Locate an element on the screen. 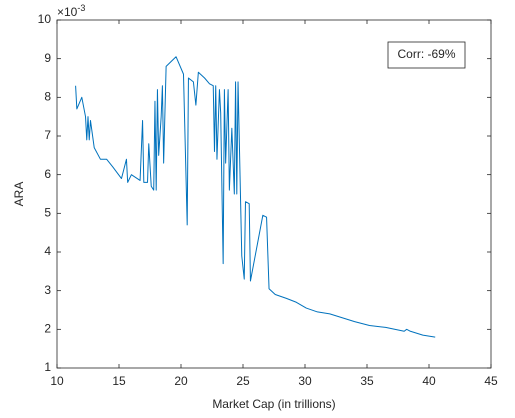  annotation: Corr: -69% is located at coordinates (426, 54).